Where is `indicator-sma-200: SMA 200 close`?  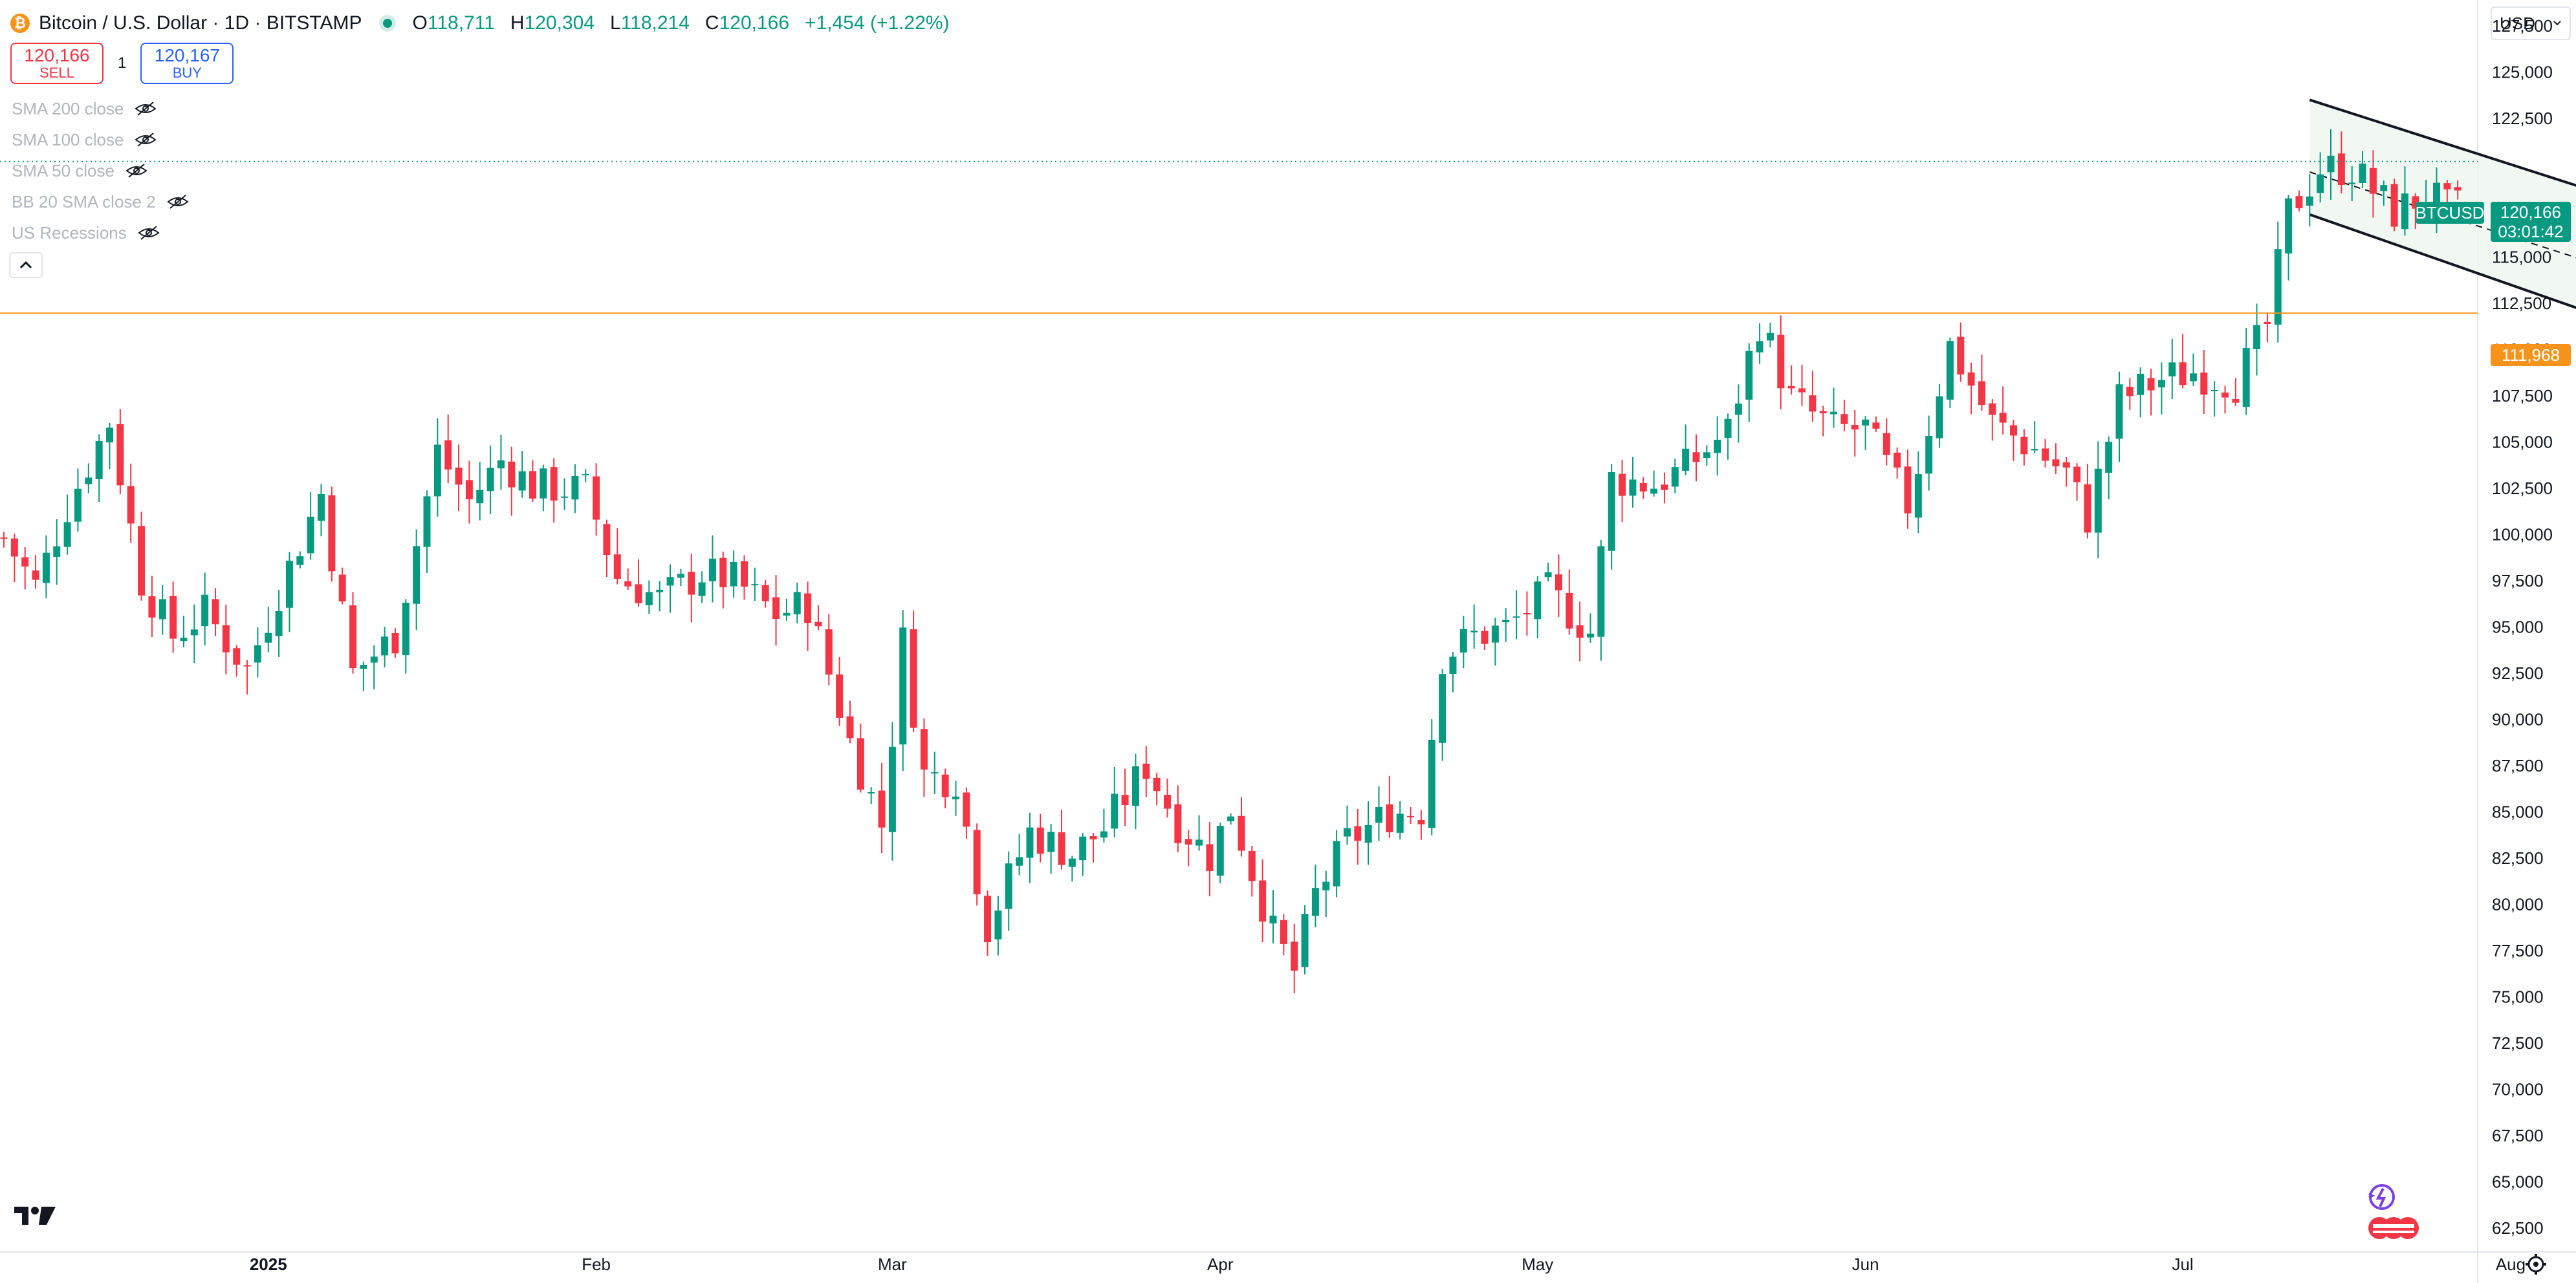
indicator-sma-200: SMA 200 close is located at coordinates (101, 108).